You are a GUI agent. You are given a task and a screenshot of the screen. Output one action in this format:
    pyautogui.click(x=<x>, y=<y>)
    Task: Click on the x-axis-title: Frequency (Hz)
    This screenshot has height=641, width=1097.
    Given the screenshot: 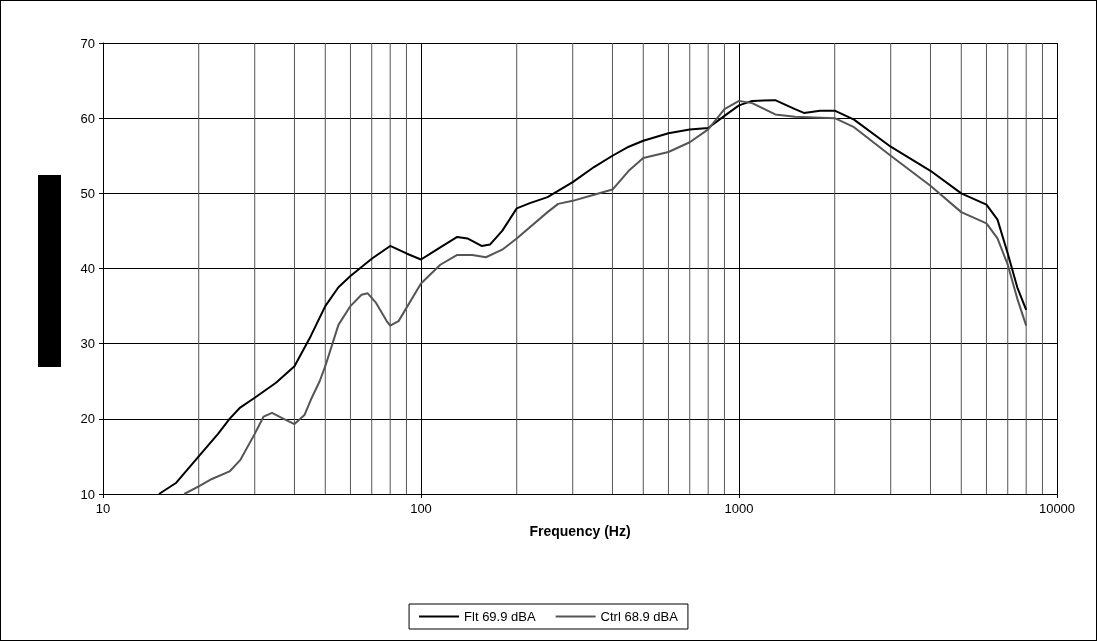 What is the action you would take?
    pyautogui.click(x=580, y=531)
    